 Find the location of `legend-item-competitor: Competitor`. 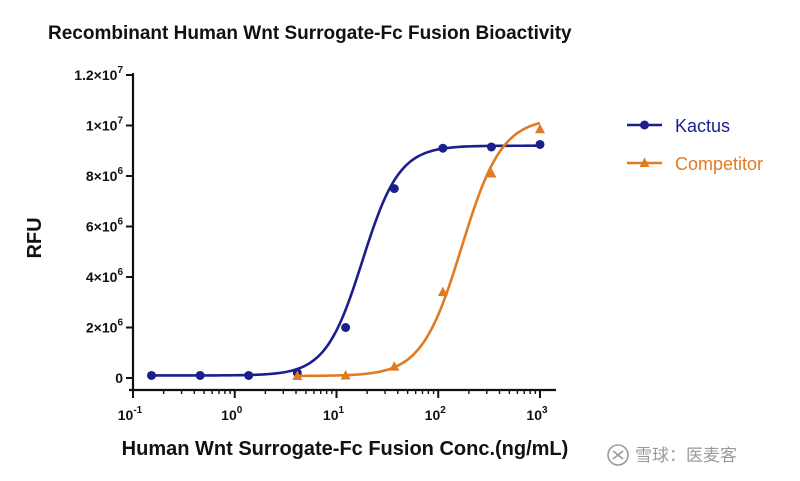

legend-item-competitor: Competitor is located at coordinates (695, 164).